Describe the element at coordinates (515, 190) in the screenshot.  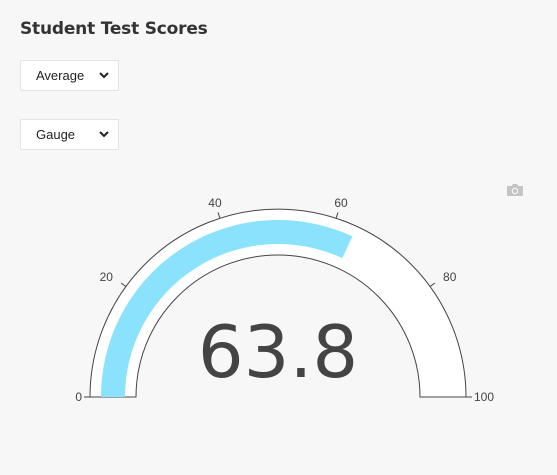
I see `camera-icon` at that location.